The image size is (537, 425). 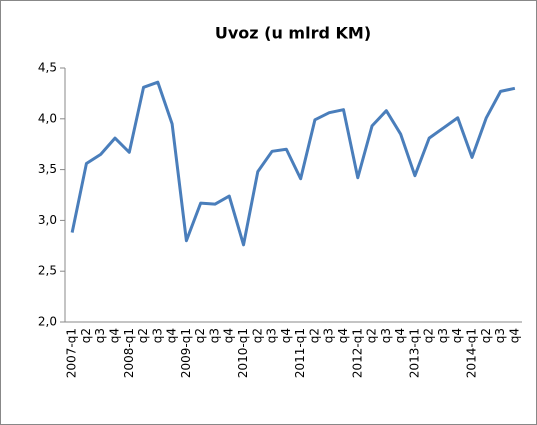 What do you see at coordinates (472, 353) in the screenshot?
I see `x-tick-label: 2014-q1` at bounding box center [472, 353].